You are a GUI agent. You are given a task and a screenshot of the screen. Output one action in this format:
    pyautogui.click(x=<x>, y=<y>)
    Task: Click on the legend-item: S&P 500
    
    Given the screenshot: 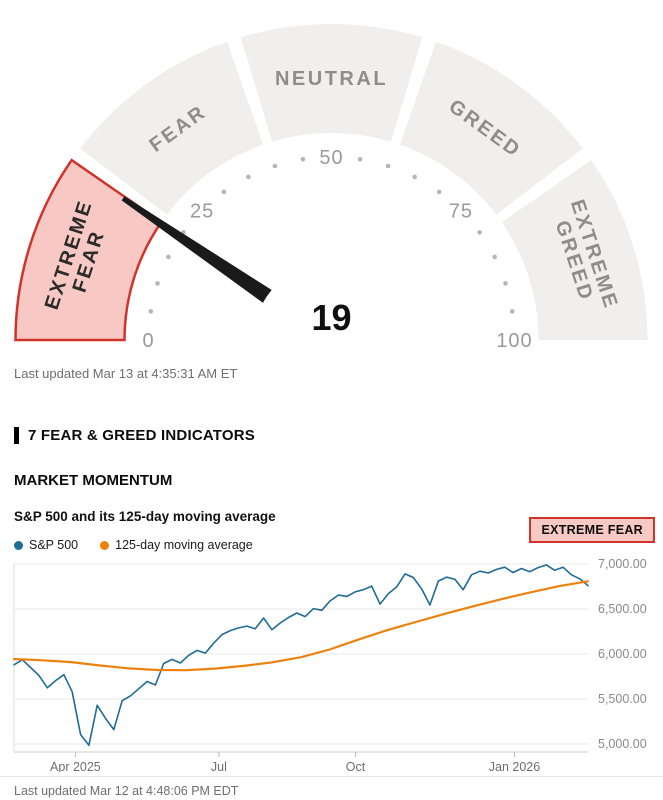 What is the action you would take?
    pyautogui.click(x=46, y=545)
    